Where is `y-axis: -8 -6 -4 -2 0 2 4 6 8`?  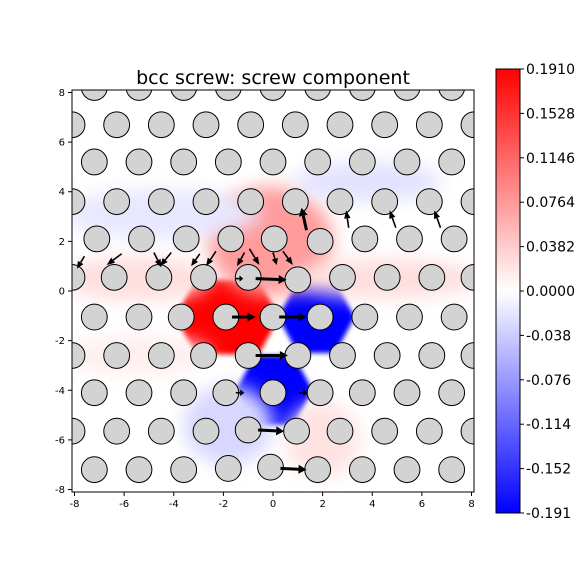 y-axis: -8 -6 -4 -2 0 2 4 6 8 is located at coordinates (63, 292).